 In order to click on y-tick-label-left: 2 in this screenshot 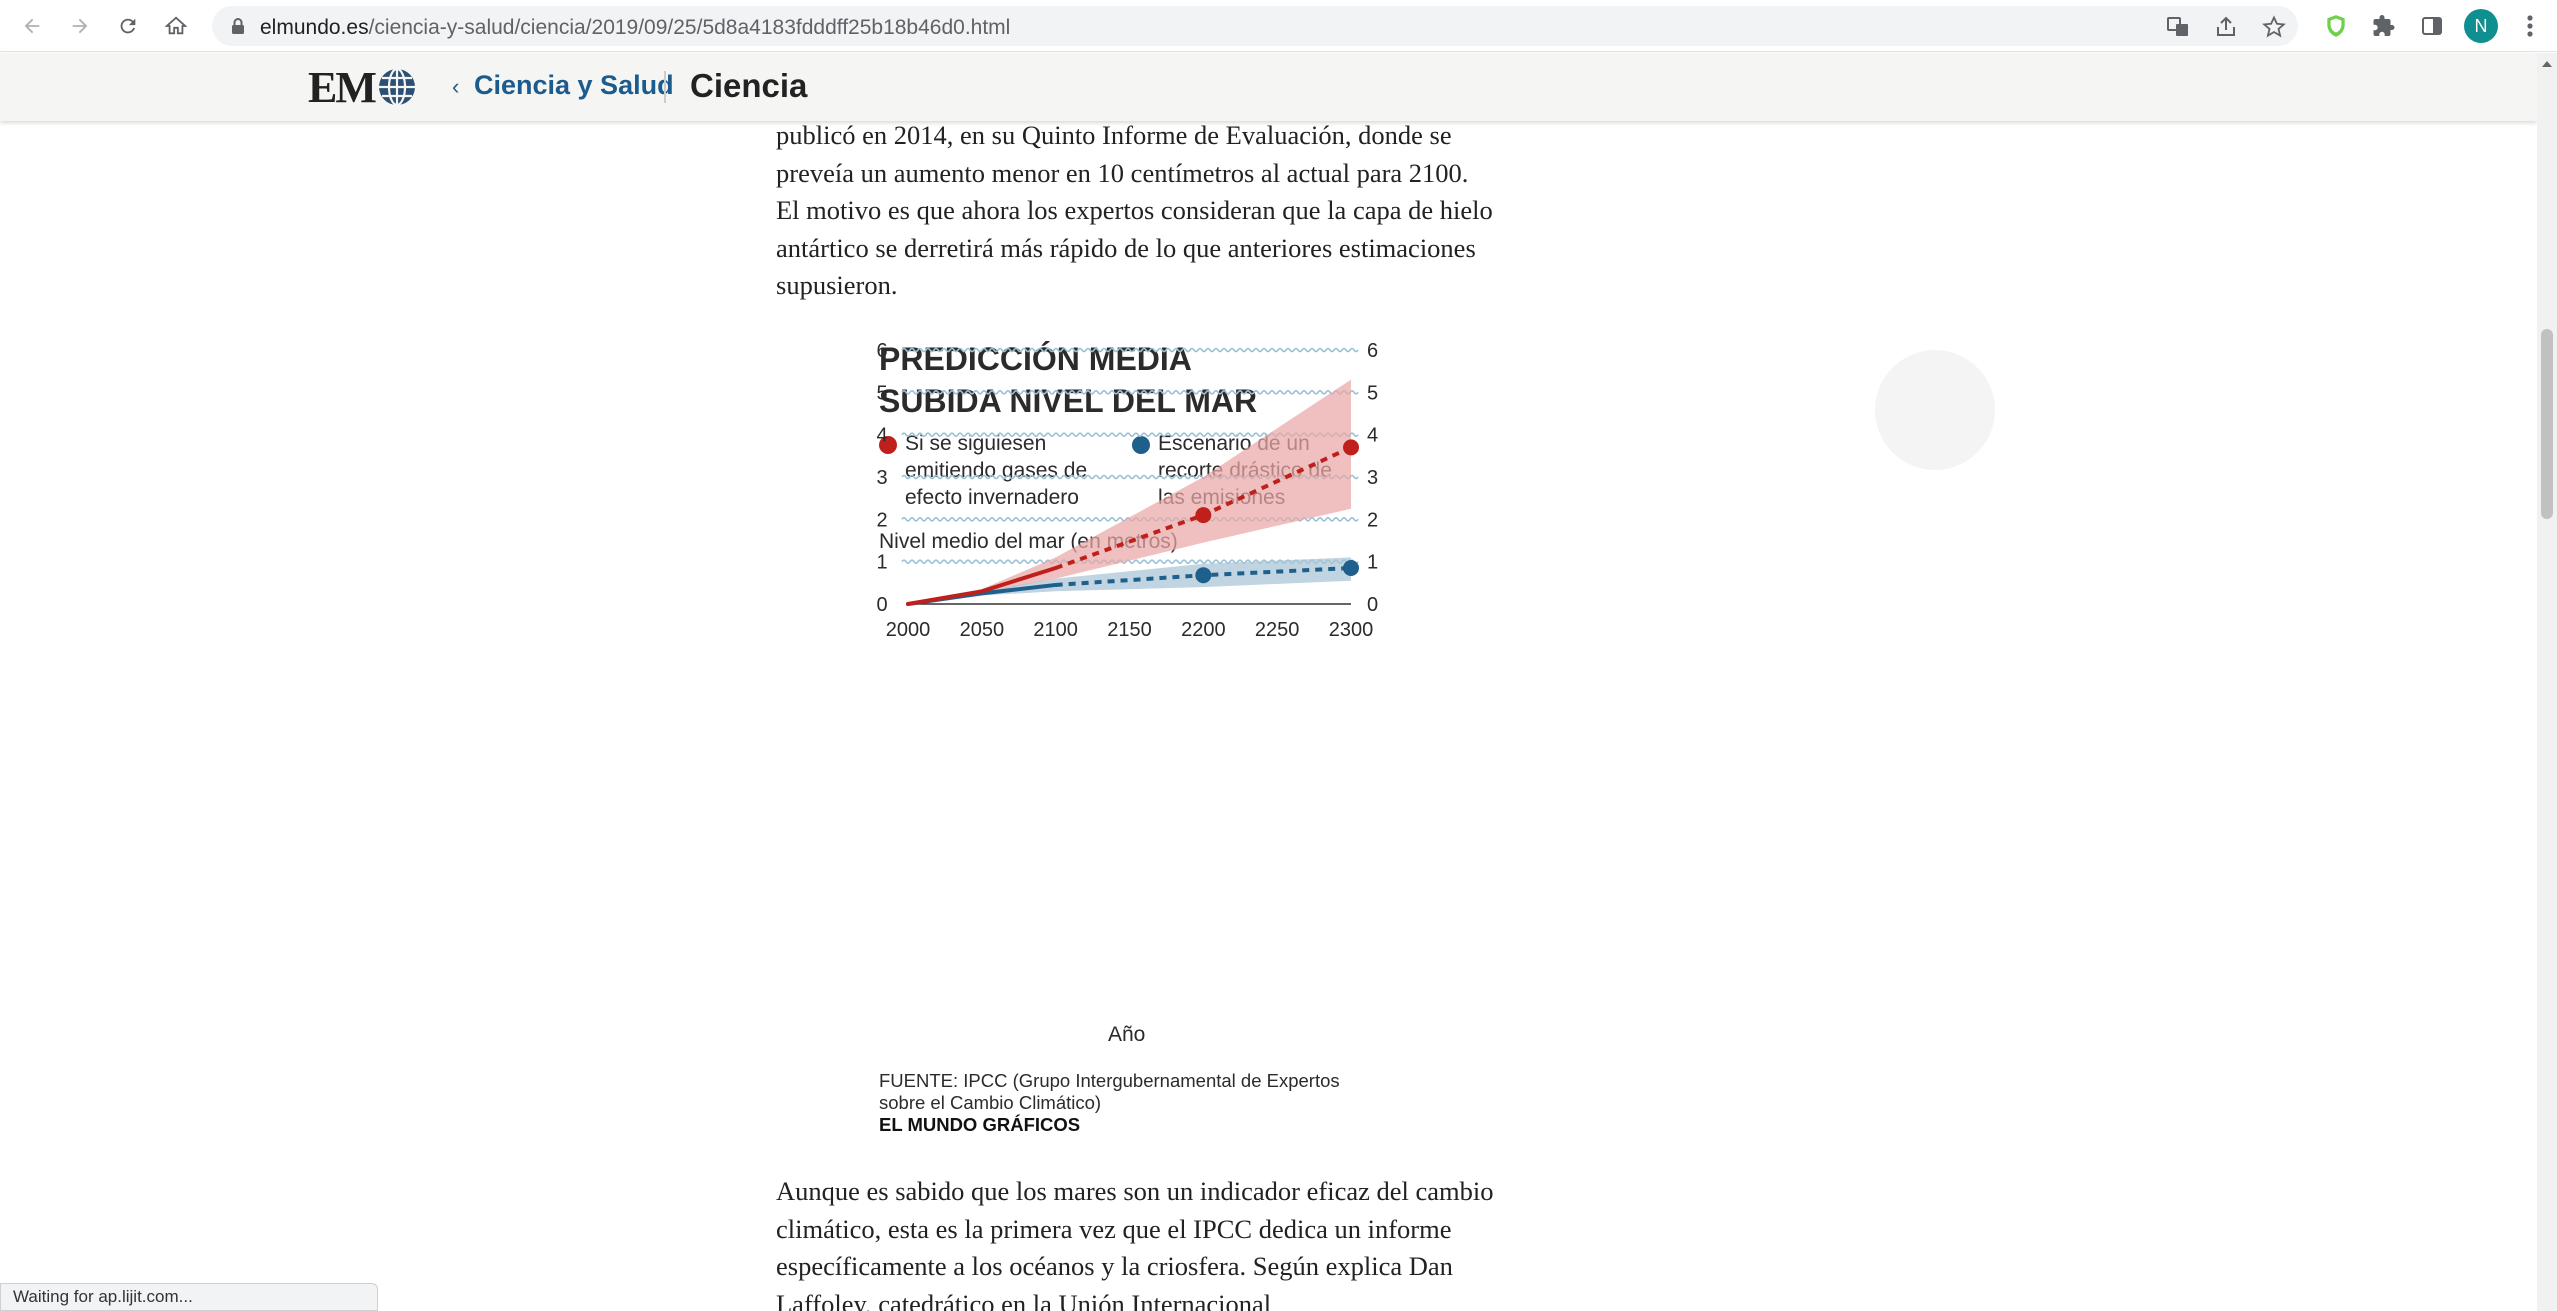, I will do `click(881, 520)`.